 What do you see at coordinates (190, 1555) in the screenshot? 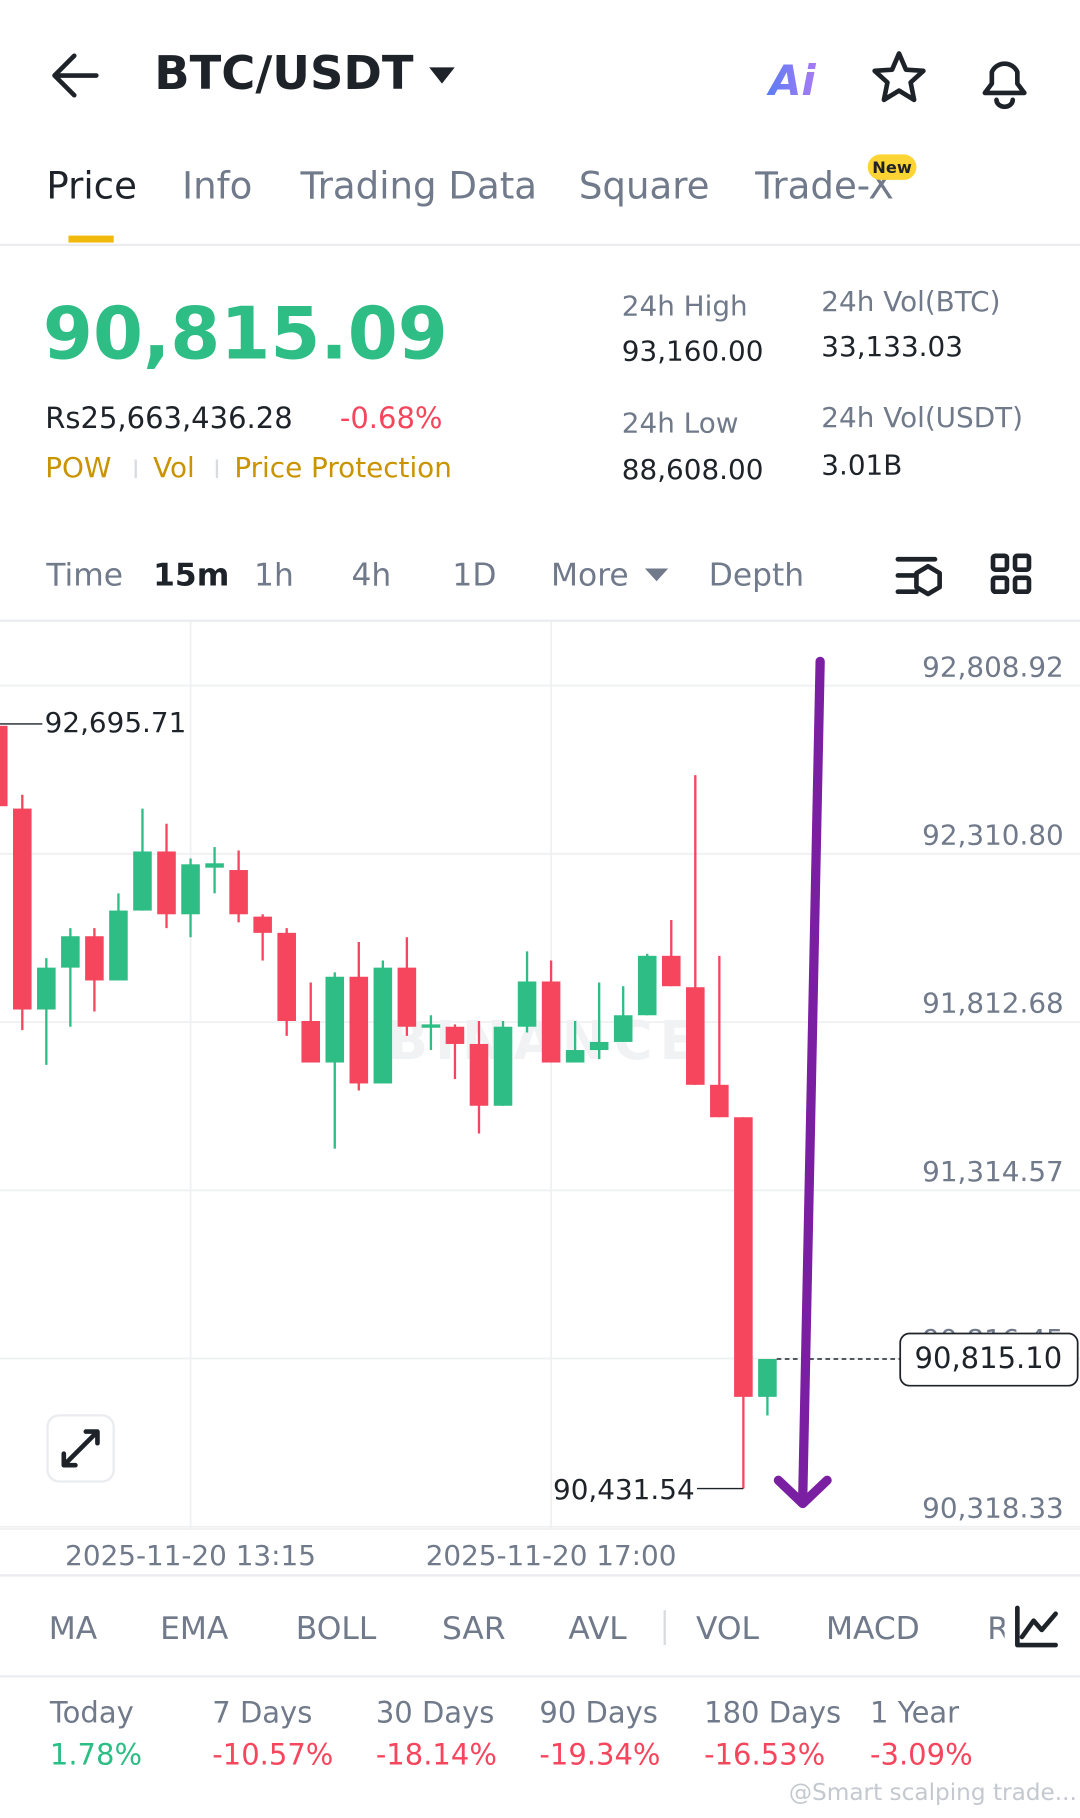
I see `x-tick-label: 2025-11-20 13:15` at bounding box center [190, 1555].